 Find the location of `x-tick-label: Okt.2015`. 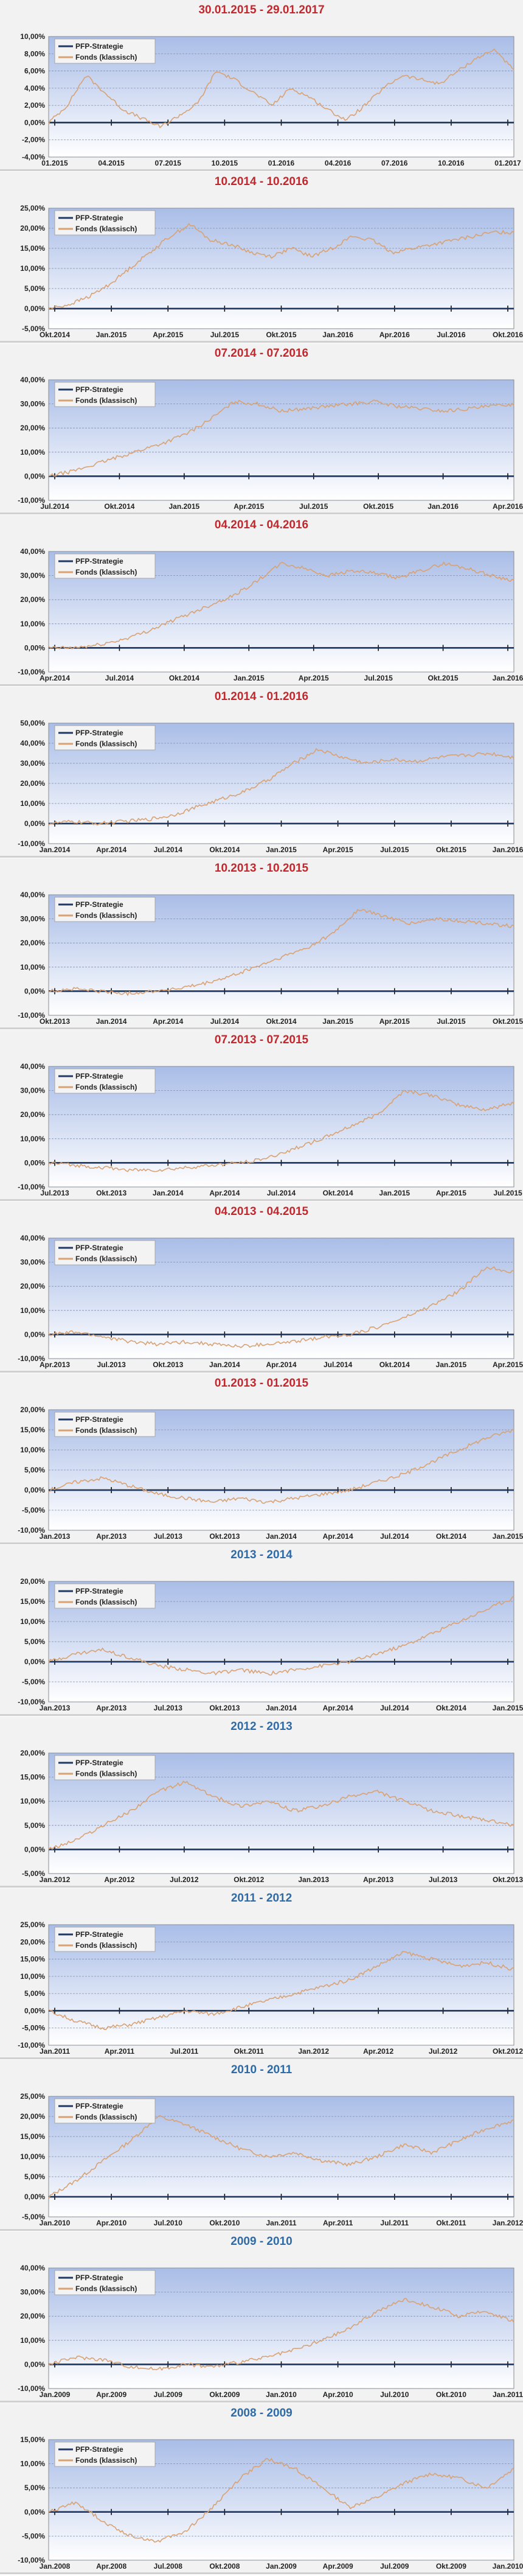

x-tick-label: Okt.2015 is located at coordinates (508, 1021).